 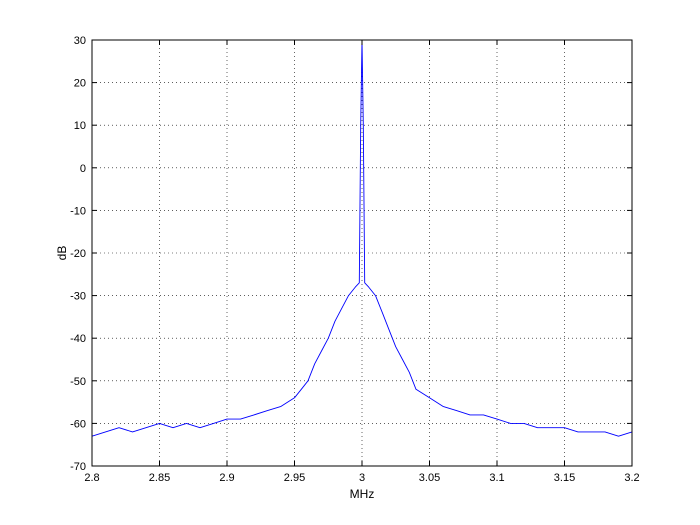 What do you see at coordinates (564, 478) in the screenshot?
I see `x-tick-label: 3.15` at bounding box center [564, 478].